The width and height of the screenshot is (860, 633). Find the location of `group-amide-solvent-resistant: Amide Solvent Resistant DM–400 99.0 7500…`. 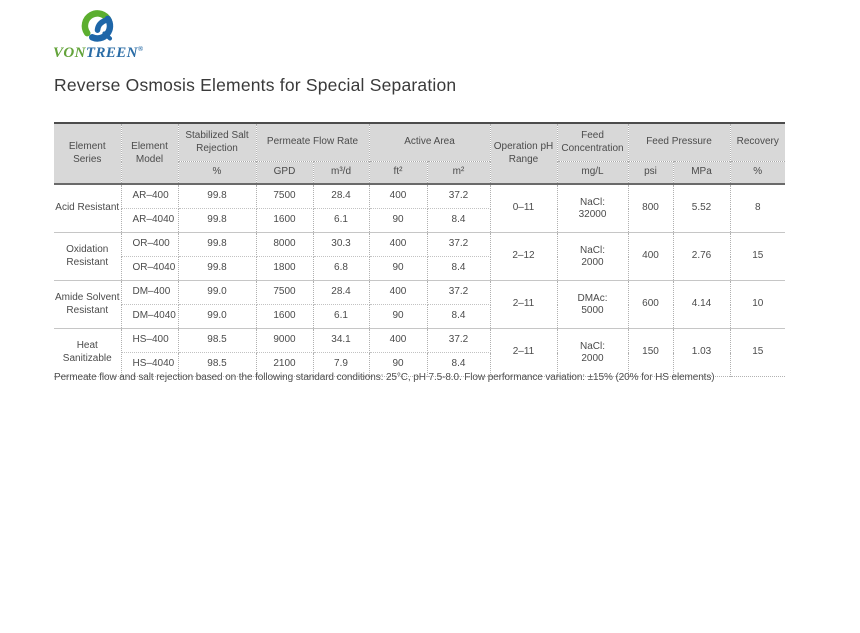

group-amide-solvent-resistant: Amide Solvent Resistant DM–400 99.0 7500… is located at coordinates (419, 304).